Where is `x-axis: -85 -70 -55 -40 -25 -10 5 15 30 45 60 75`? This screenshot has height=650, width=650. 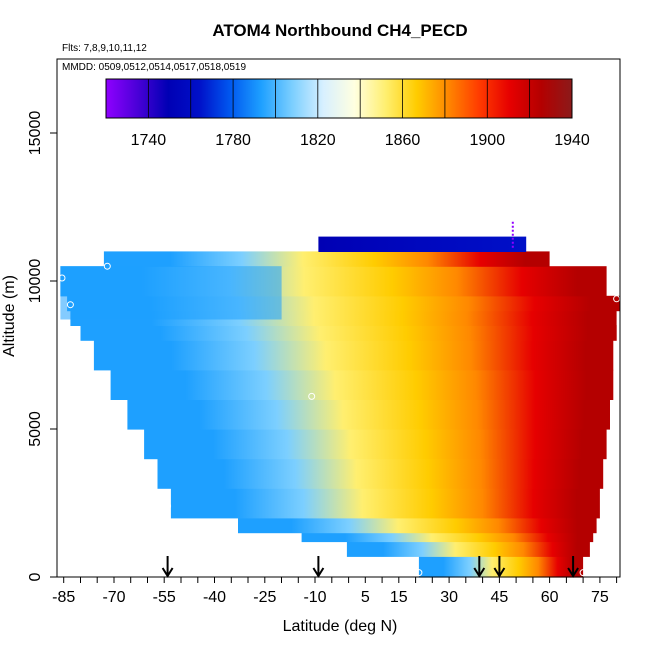
x-axis: -85 -70 -55 -40 -25 -10 5 15 30 45 60 75 is located at coordinates (335, 591).